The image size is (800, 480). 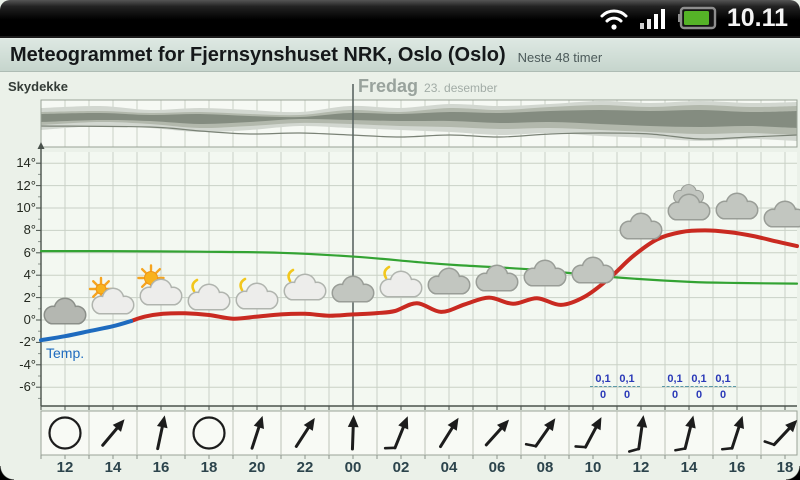 I want to click on y-axis-arrow, so click(x=41, y=145).